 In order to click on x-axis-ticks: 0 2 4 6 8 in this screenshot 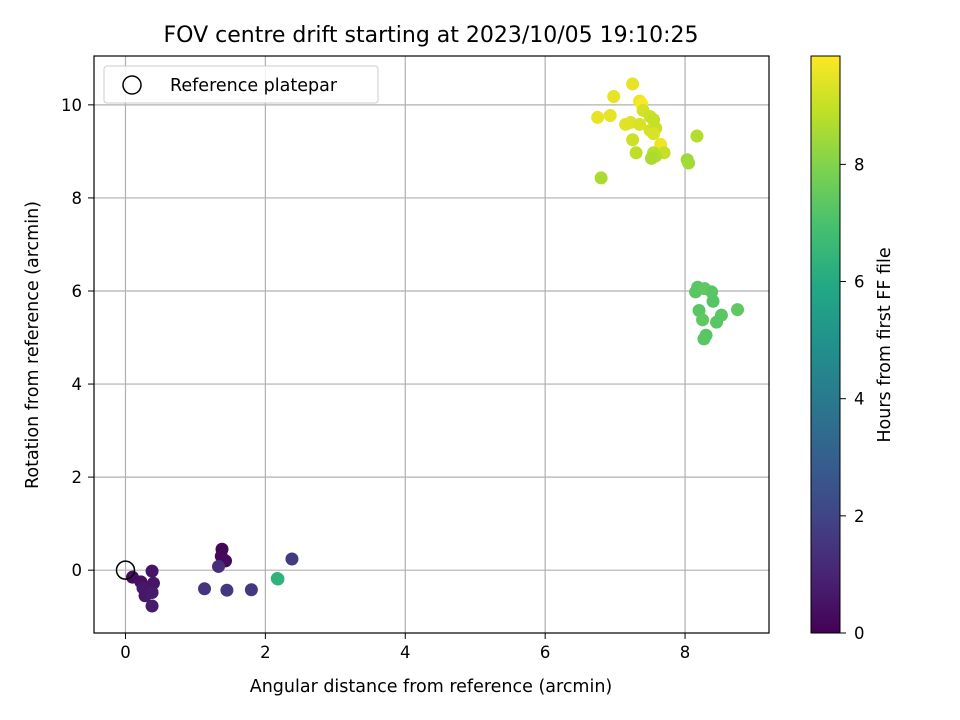, I will do `click(405, 647)`.